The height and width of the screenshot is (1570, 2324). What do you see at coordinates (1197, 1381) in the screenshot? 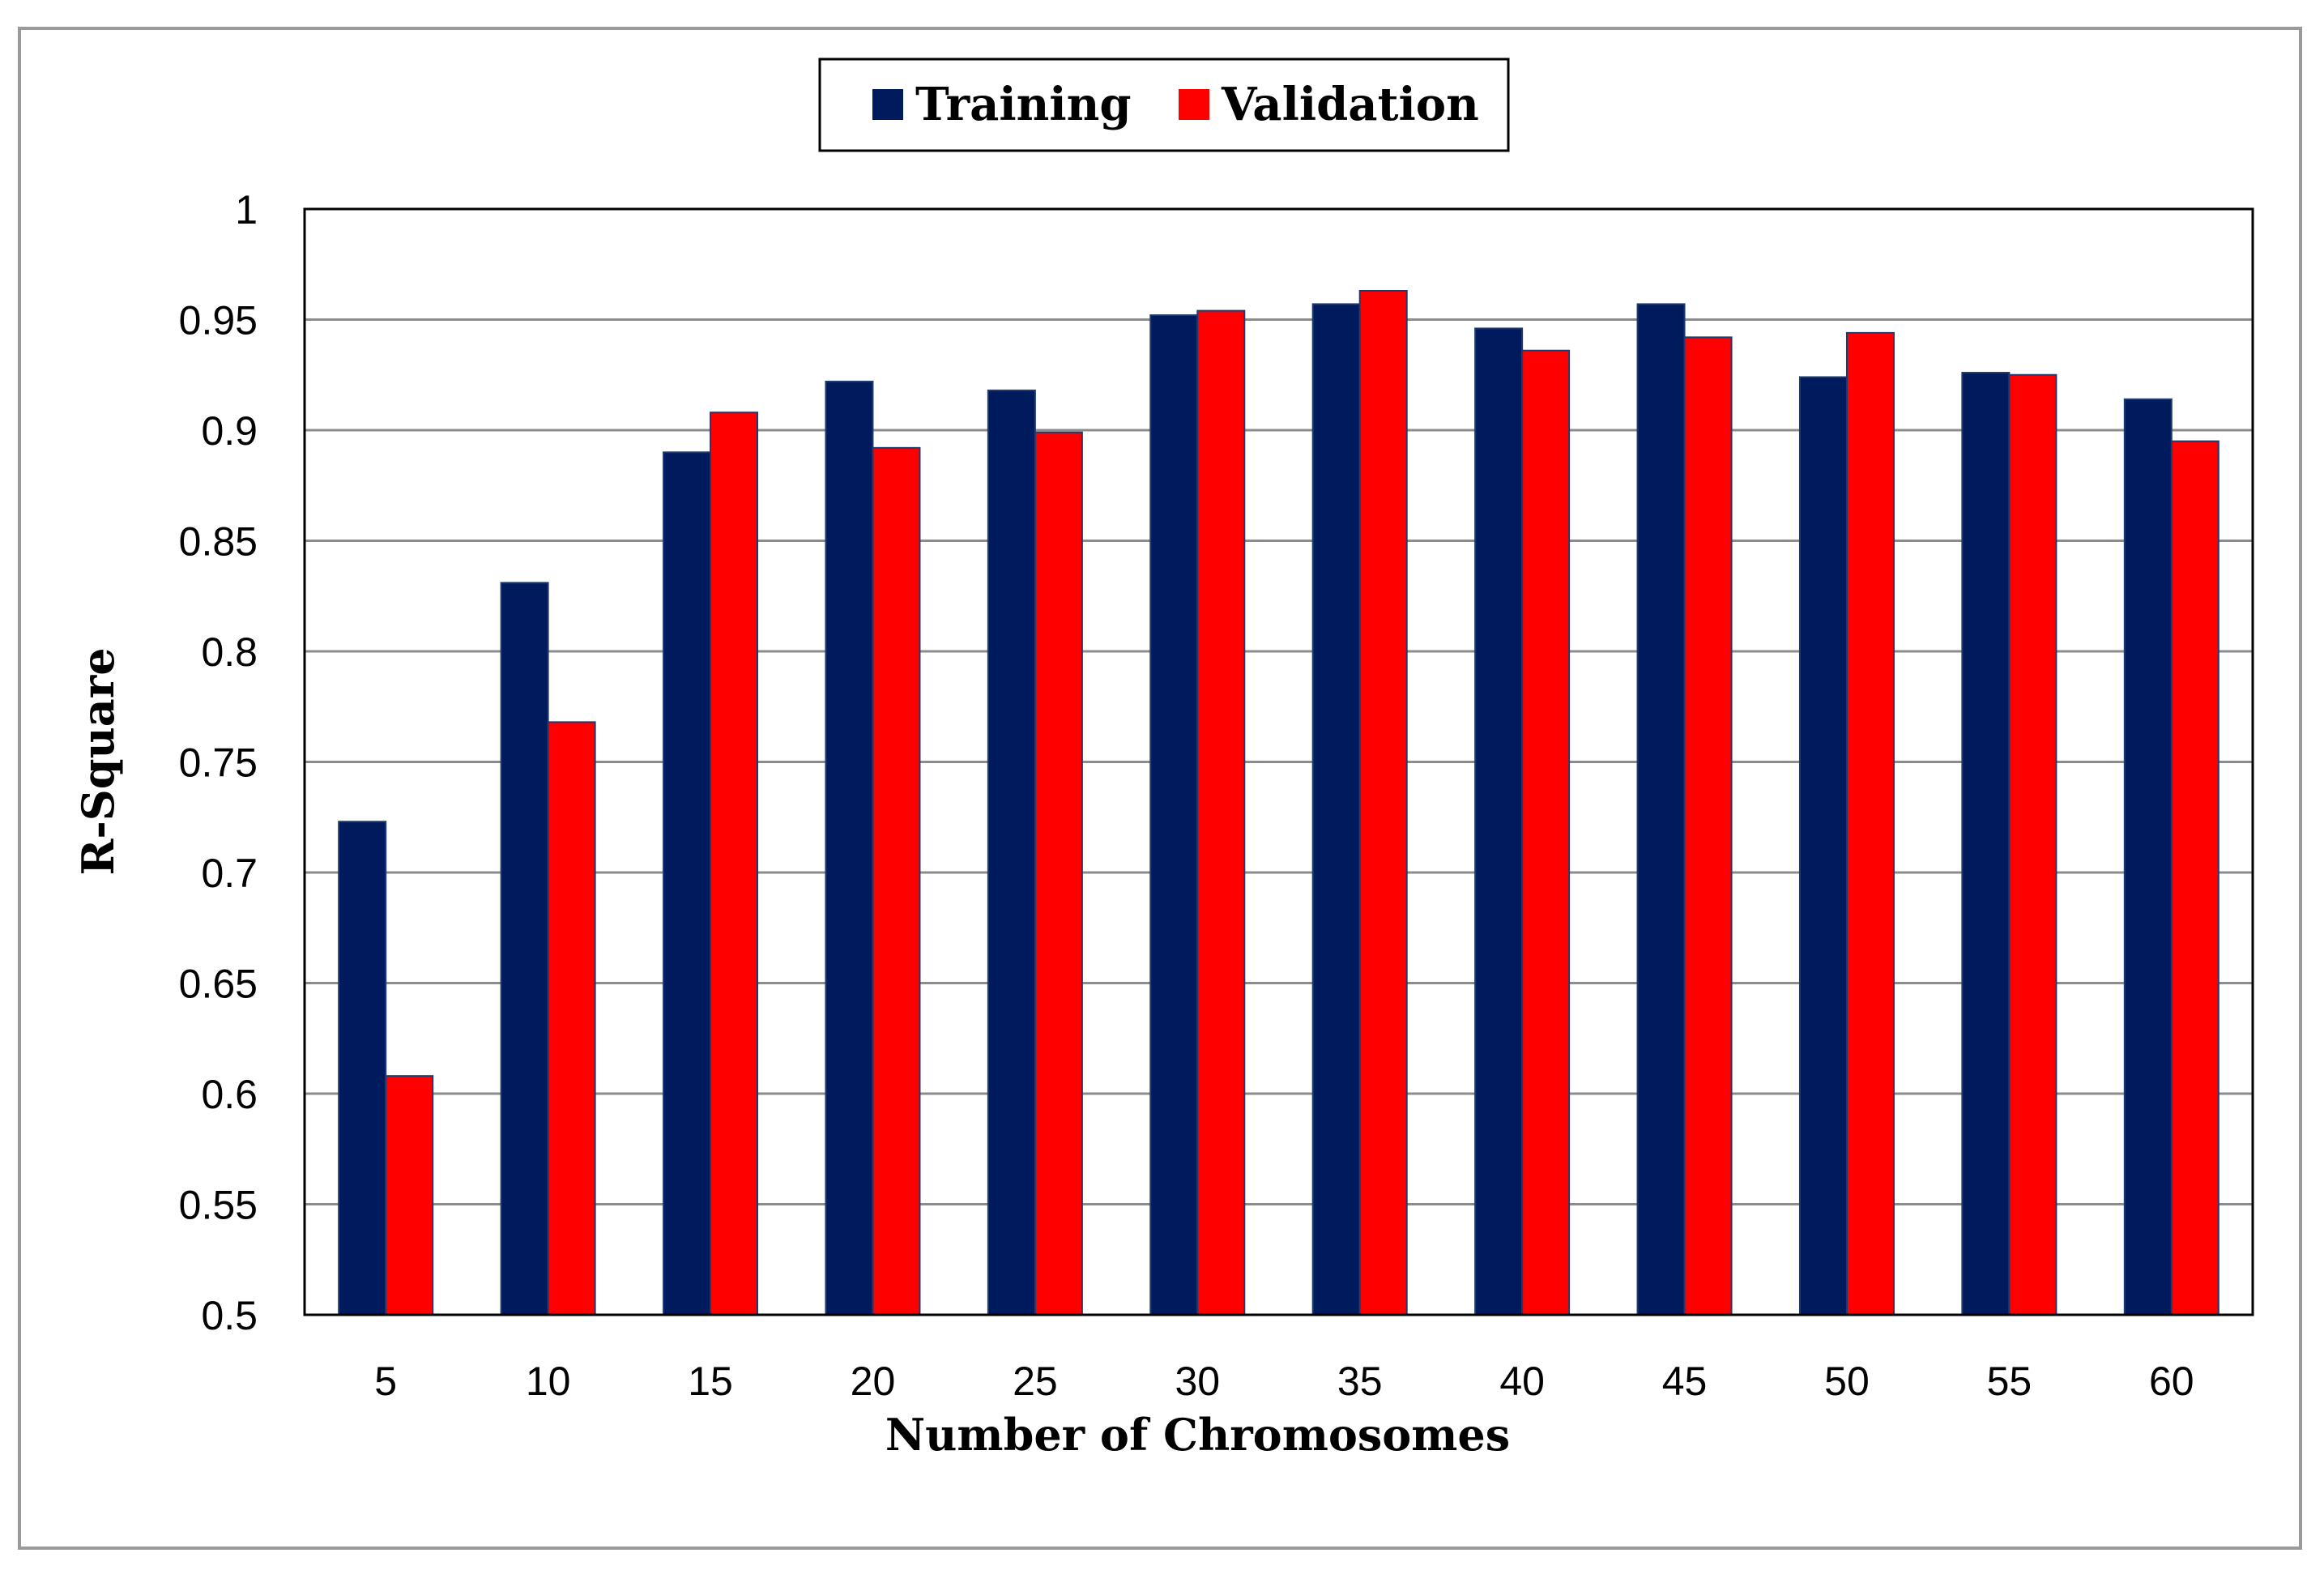
I see `x-tick-label: 30` at bounding box center [1197, 1381].